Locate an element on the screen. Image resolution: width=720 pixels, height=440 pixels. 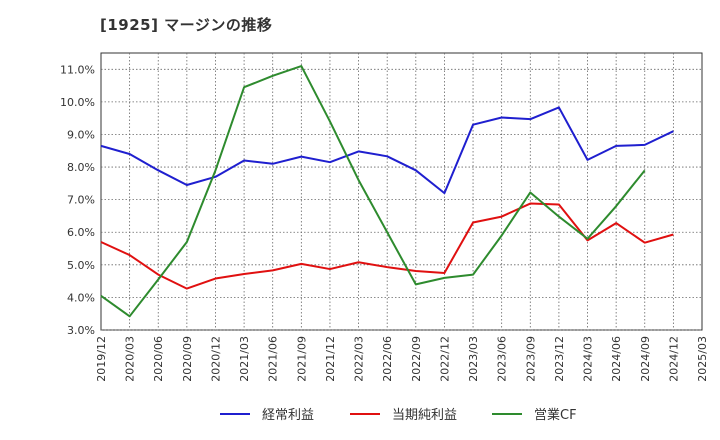
x-tick-label: 2021/03 is located at coordinates (244, 359).